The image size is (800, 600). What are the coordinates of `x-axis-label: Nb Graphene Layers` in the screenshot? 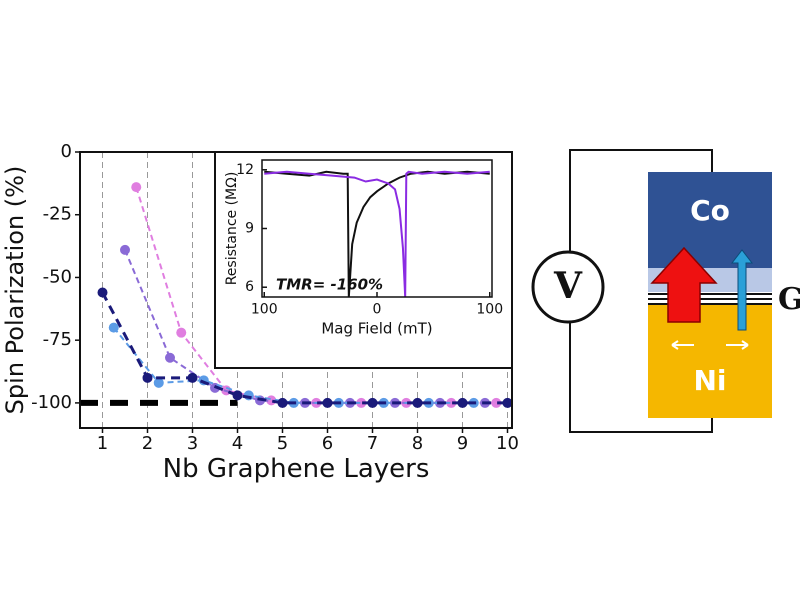 It's located at (296, 469).